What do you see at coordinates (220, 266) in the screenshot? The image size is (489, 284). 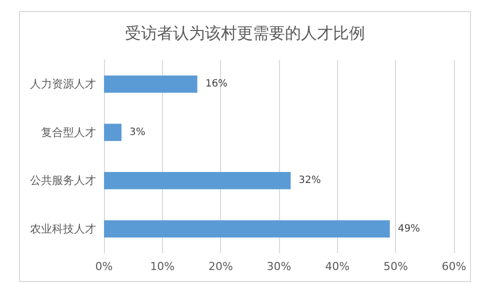 I see `x-tick-label: 20%` at bounding box center [220, 266].